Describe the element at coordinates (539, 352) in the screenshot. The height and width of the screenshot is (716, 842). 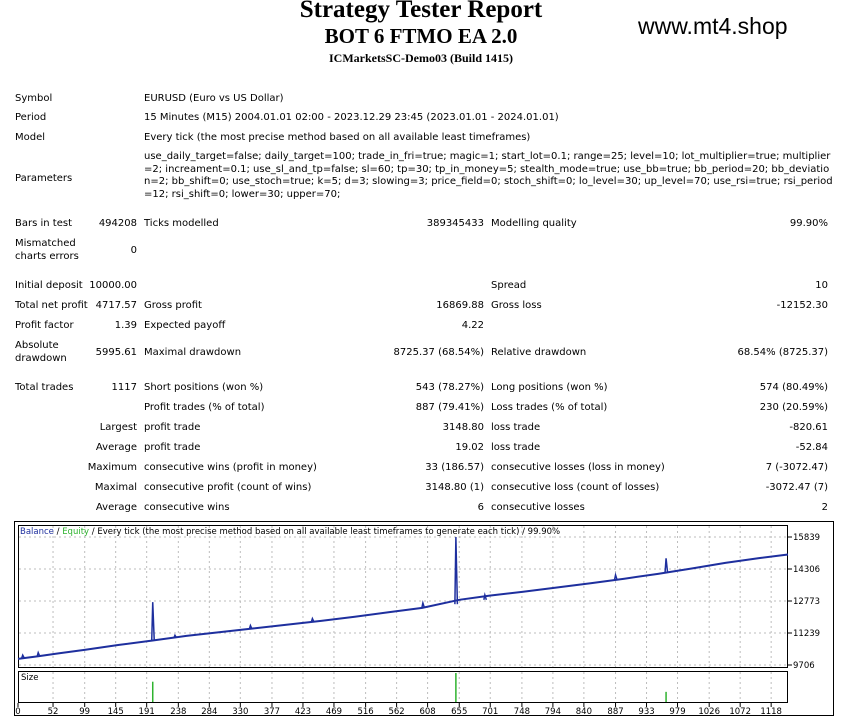
I see `rel-drawdown-label: Relative drawdown` at that location.